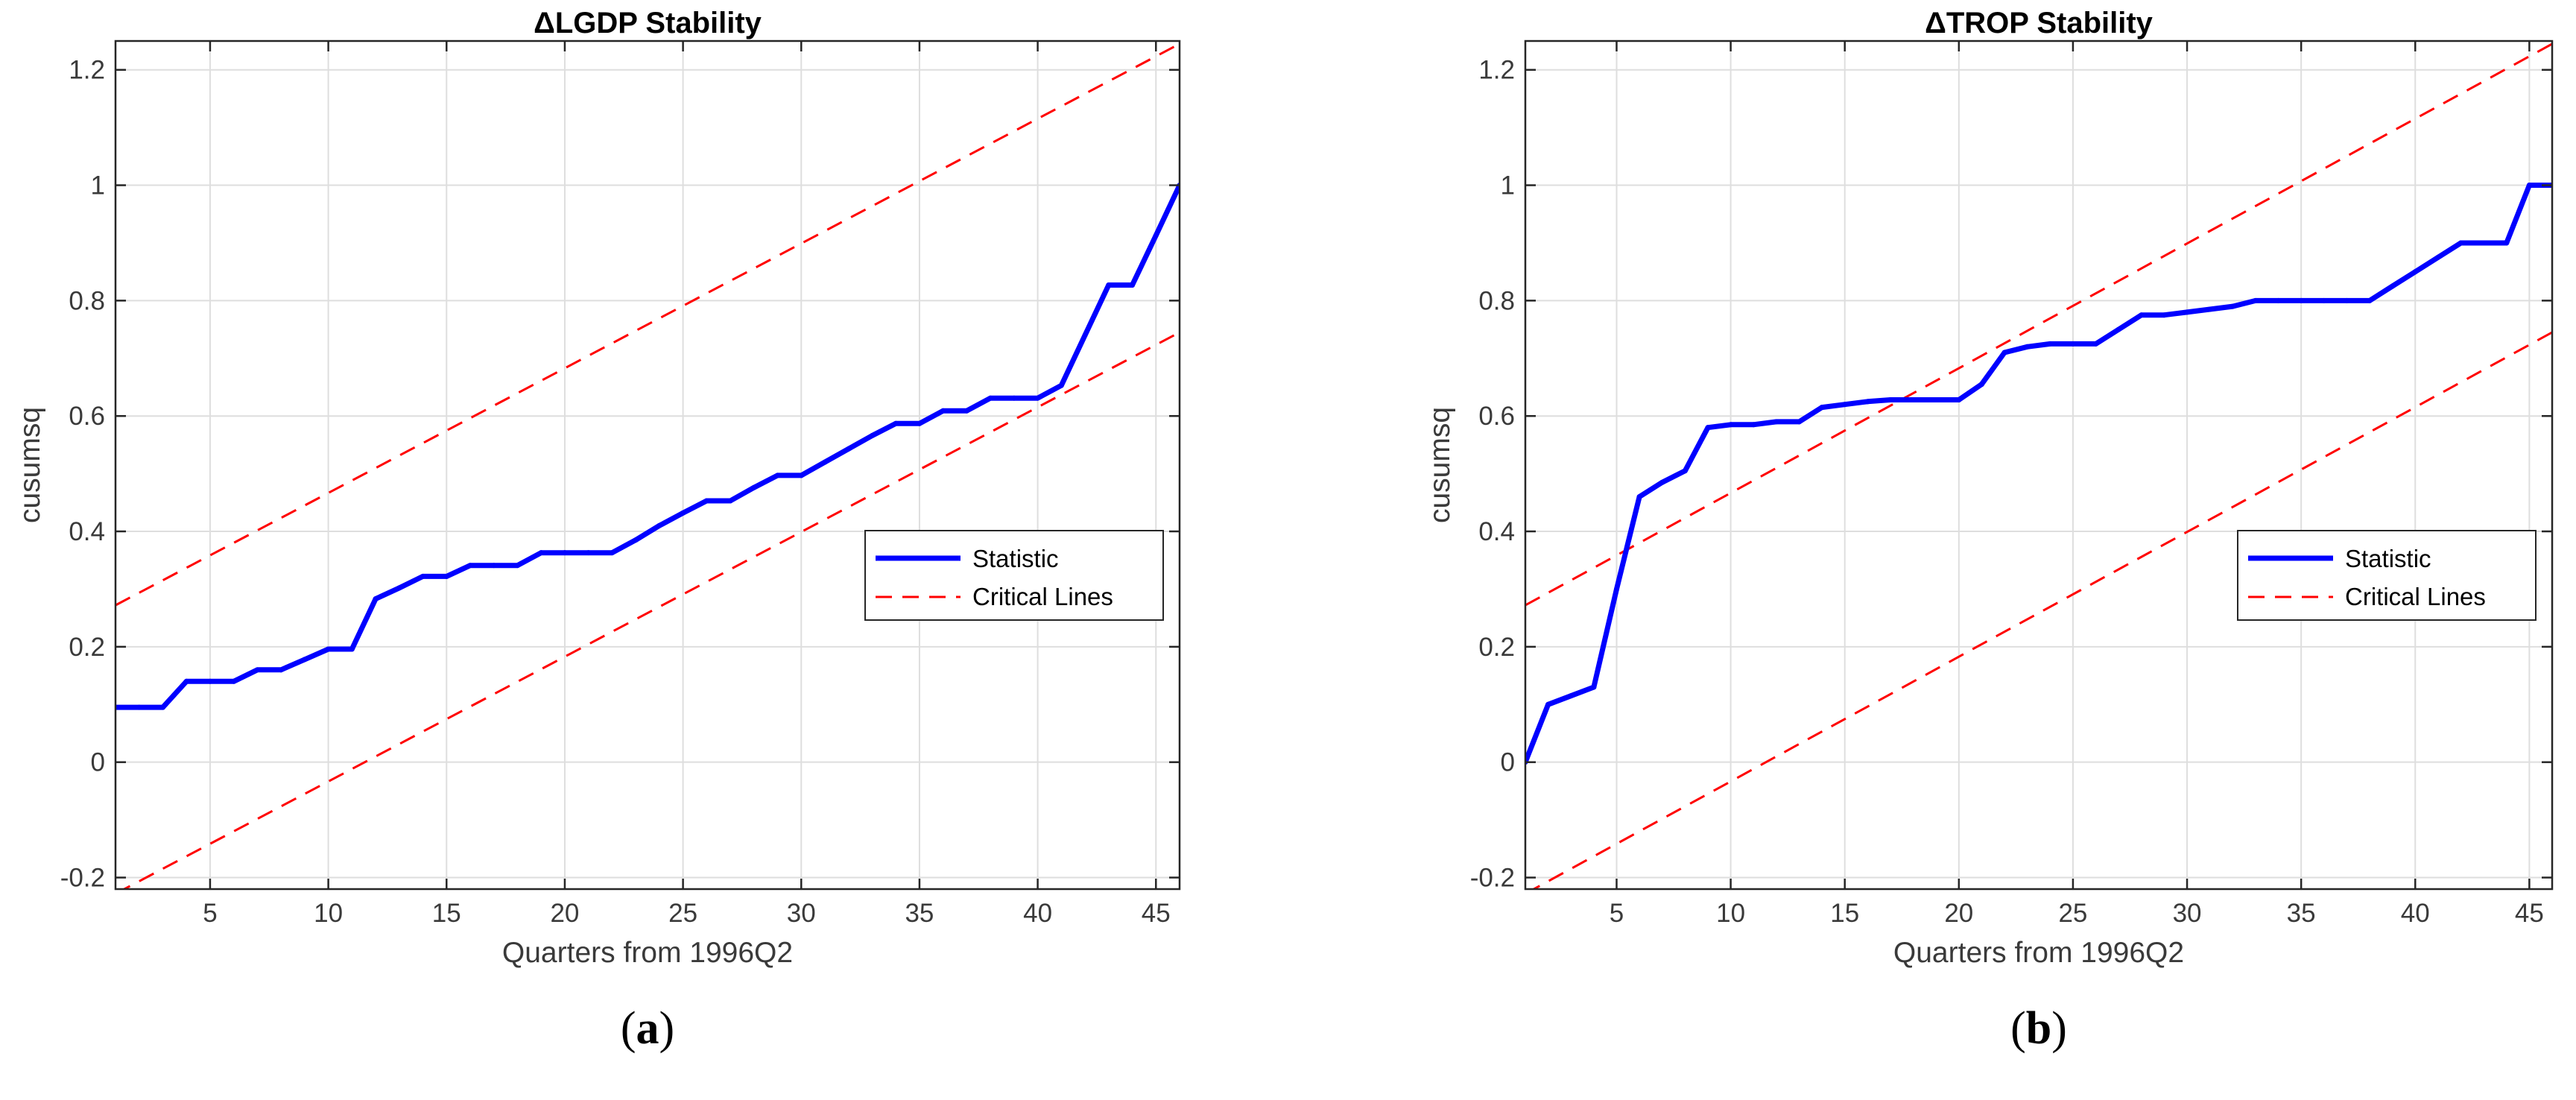  I want to click on panel-label-close: ), so click(2059, 1028).